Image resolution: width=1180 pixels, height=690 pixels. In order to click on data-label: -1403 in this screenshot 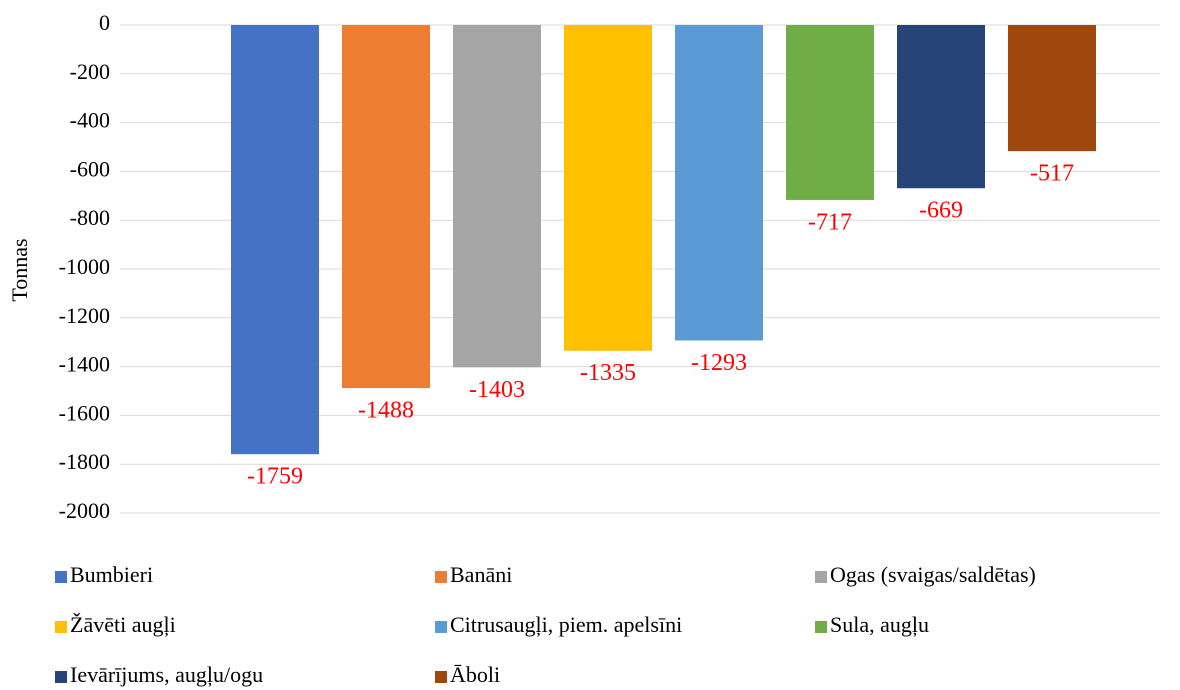, I will do `click(497, 390)`.